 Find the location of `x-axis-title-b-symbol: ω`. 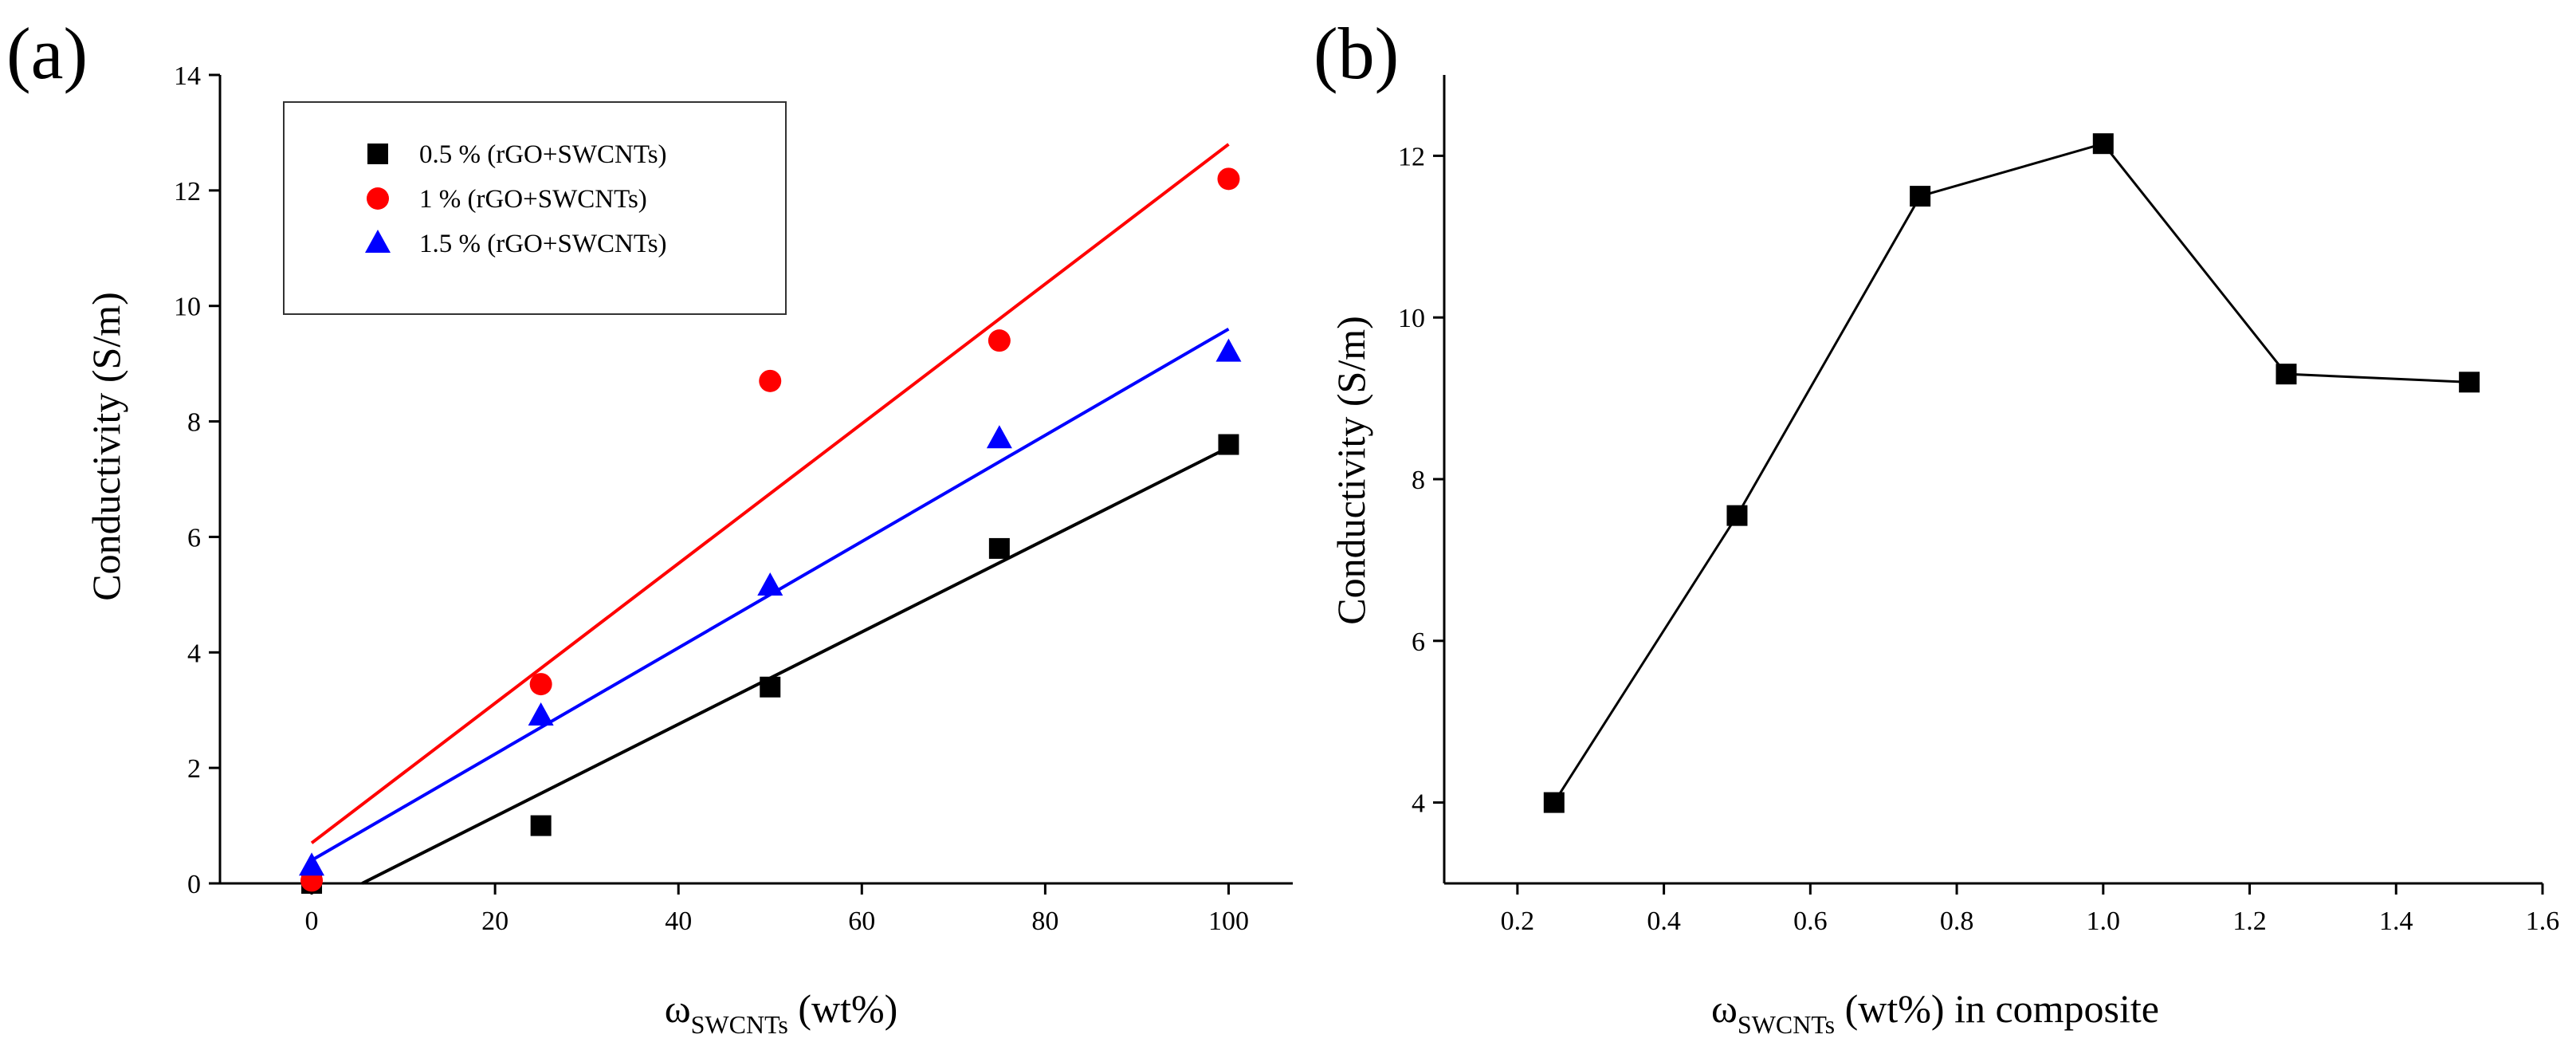

x-axis-title-b-symbol: ω is located at coordinates (1724, 1008).